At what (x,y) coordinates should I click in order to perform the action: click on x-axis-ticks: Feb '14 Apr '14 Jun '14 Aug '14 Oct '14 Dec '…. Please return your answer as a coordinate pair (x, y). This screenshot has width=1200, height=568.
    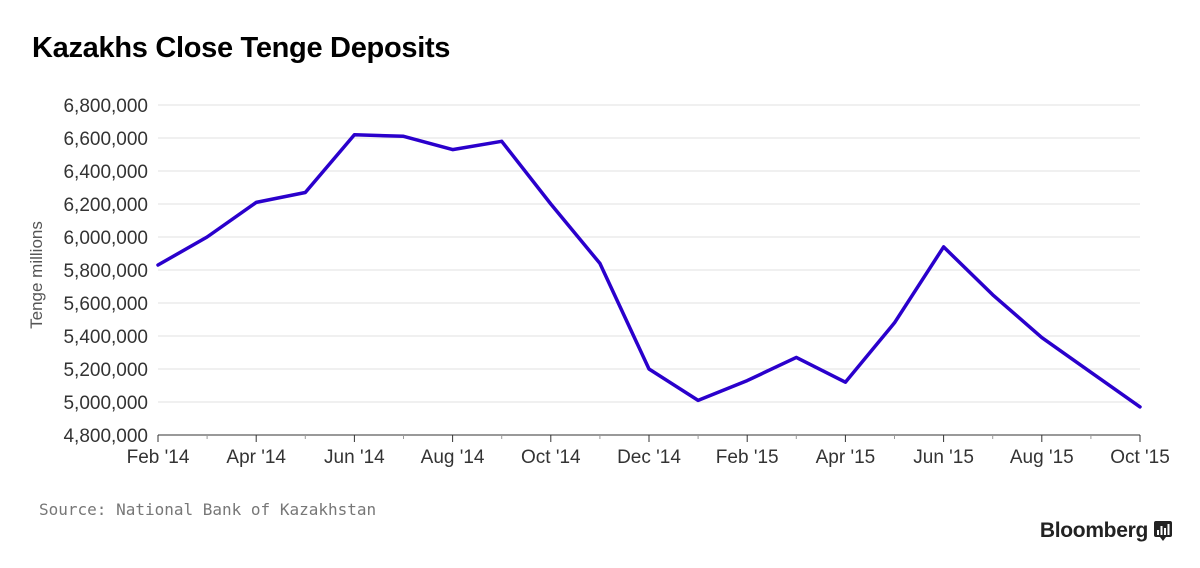
    Looking at the image, I should click on (648, 451).